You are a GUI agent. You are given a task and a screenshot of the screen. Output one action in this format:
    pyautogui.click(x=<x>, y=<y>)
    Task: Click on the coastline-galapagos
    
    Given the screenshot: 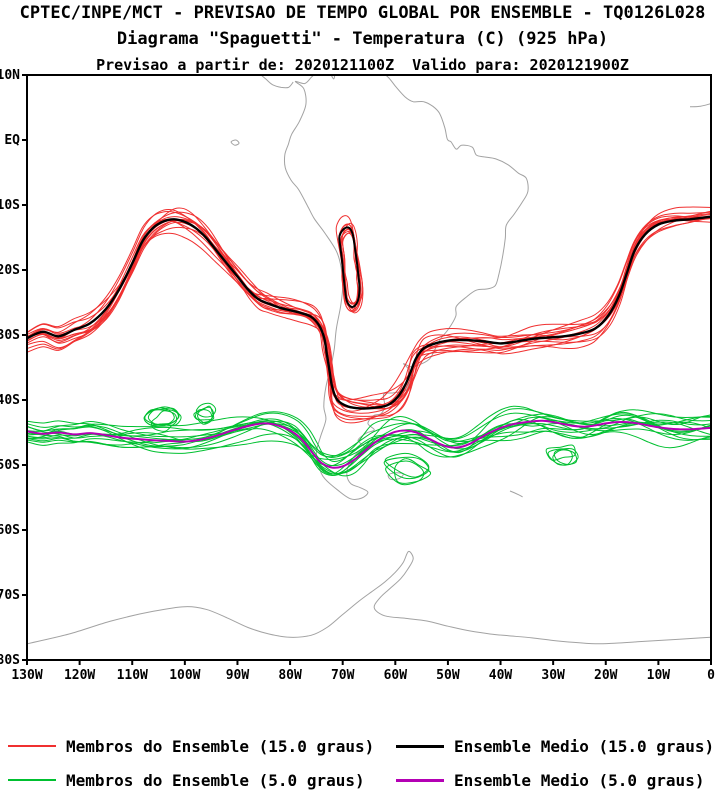 What is the action you would take?
    pyautogui.click(x=235, y=142)
    